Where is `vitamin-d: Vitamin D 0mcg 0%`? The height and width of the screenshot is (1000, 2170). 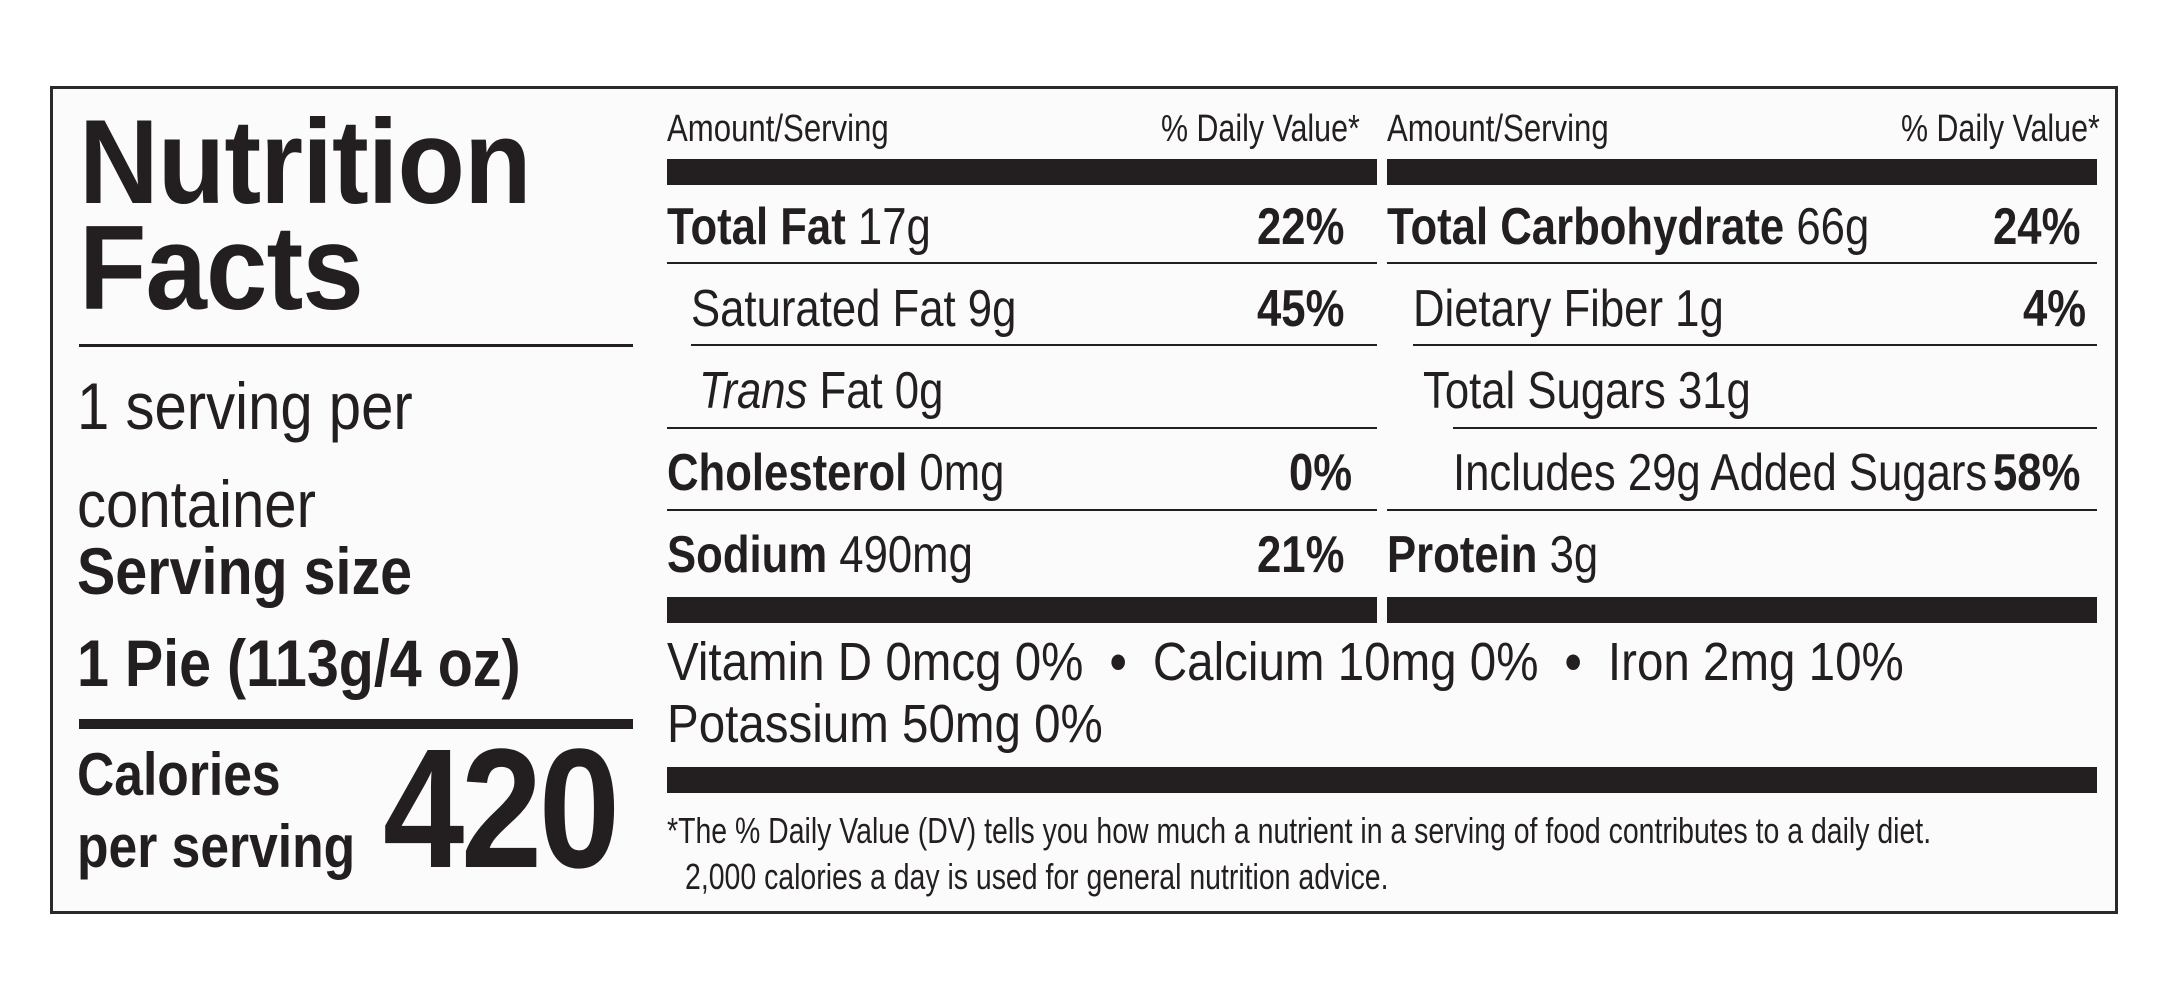 vitamin-d: Vitamin D 0mcg 0% is located at coordinates (875, 662).